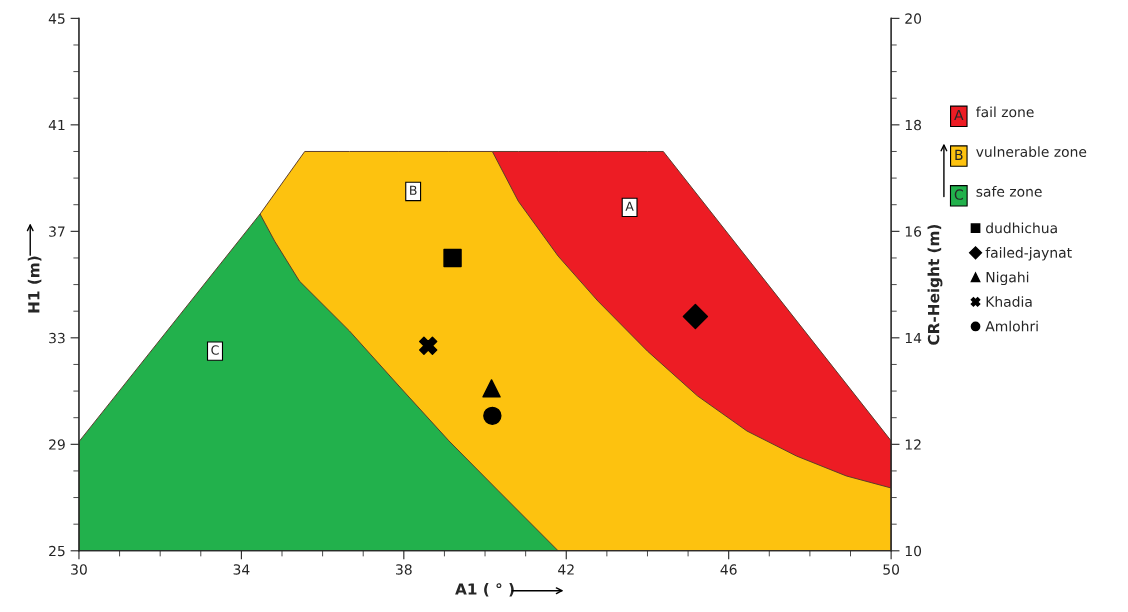 This screenshot has height=612, width=1128. What do you see at coordinates (959, 115) in the screenshot?
I see `text: A` at bounding box center [959, 115].